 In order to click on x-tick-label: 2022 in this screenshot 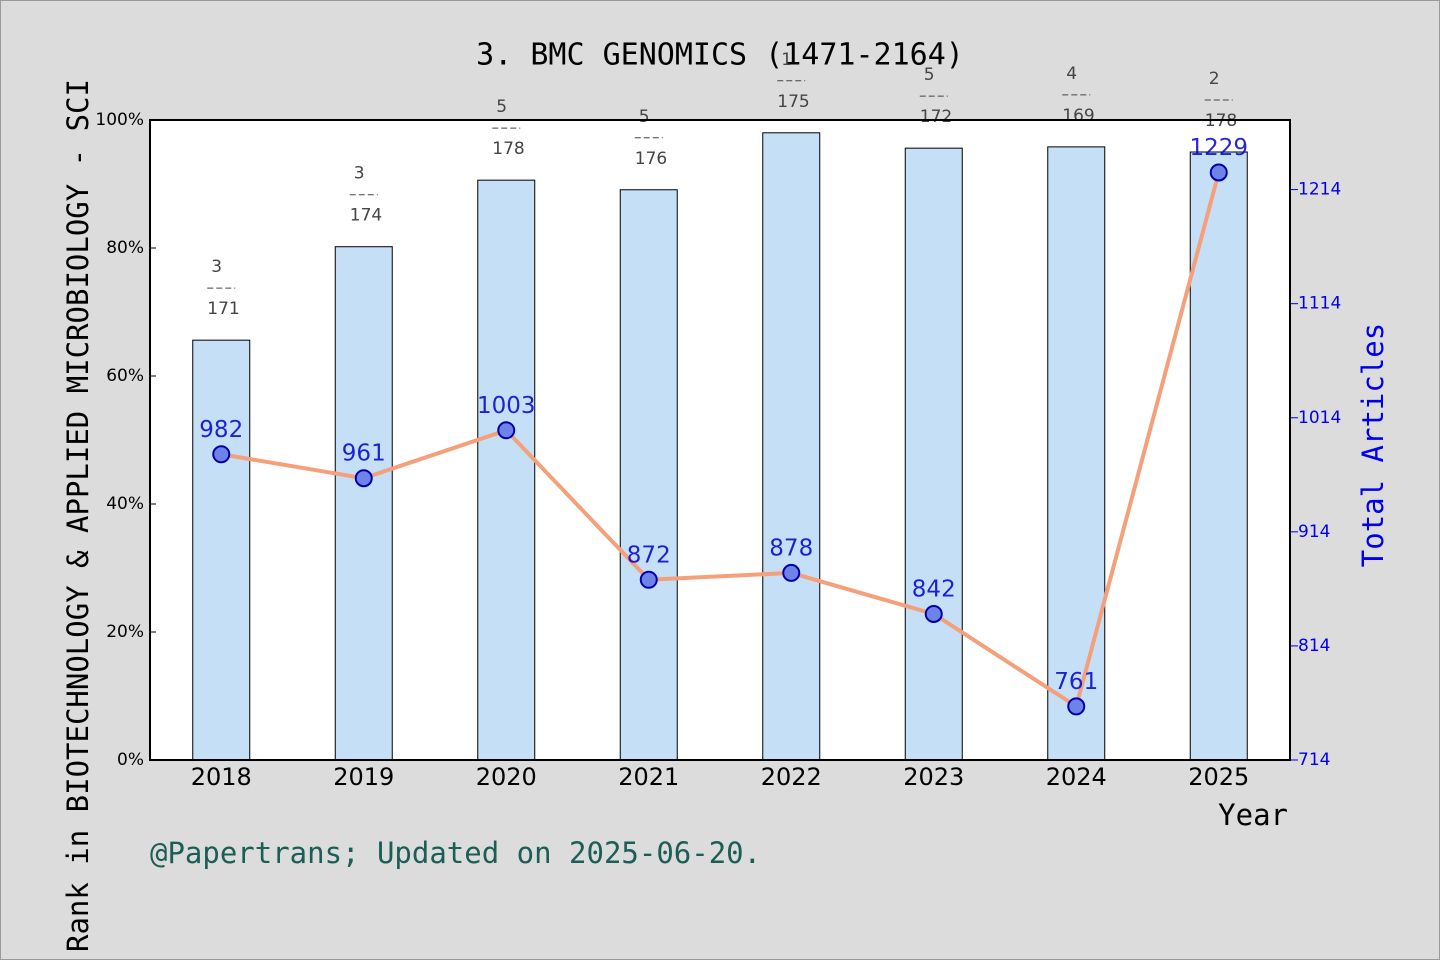, I will do `click(791, 777)`.